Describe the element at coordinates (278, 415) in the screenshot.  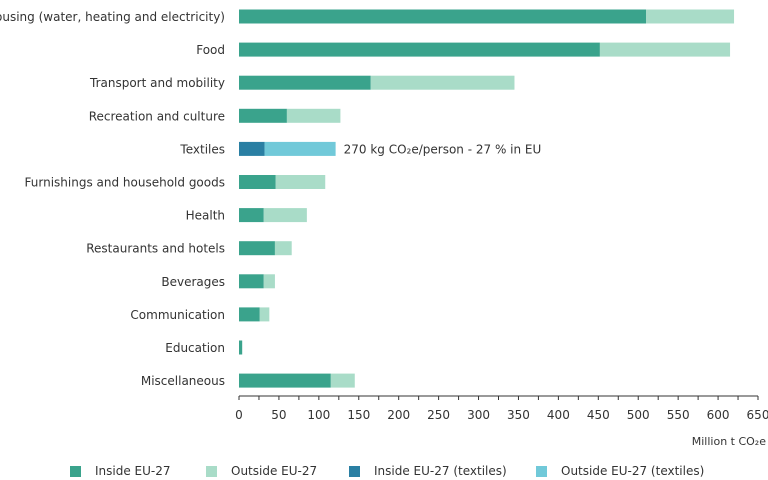
I see `x-tick-label: 50` at that location.